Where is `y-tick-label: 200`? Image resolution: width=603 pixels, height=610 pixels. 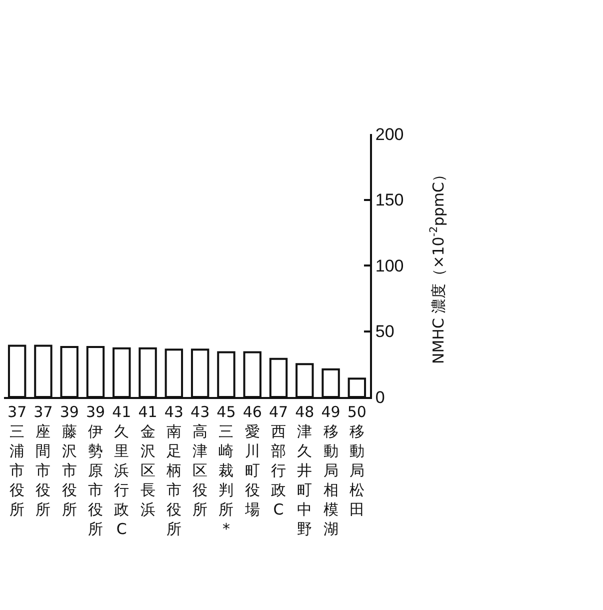 y-tick-label: 200 is located at coordinates (389, 134).